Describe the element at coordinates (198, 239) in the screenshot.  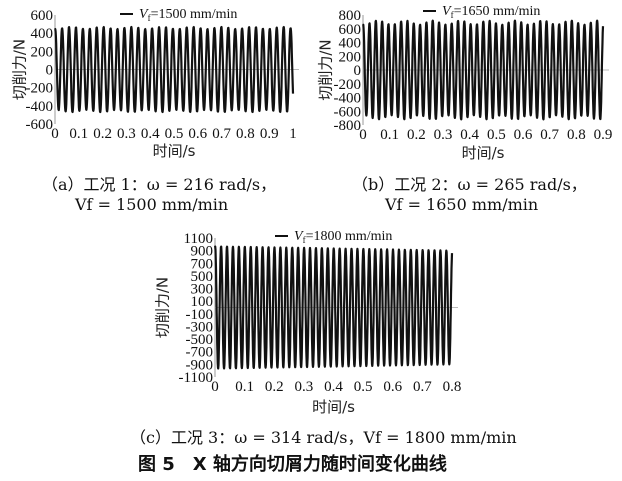
I see `y-tick-label: 1100` at that location.